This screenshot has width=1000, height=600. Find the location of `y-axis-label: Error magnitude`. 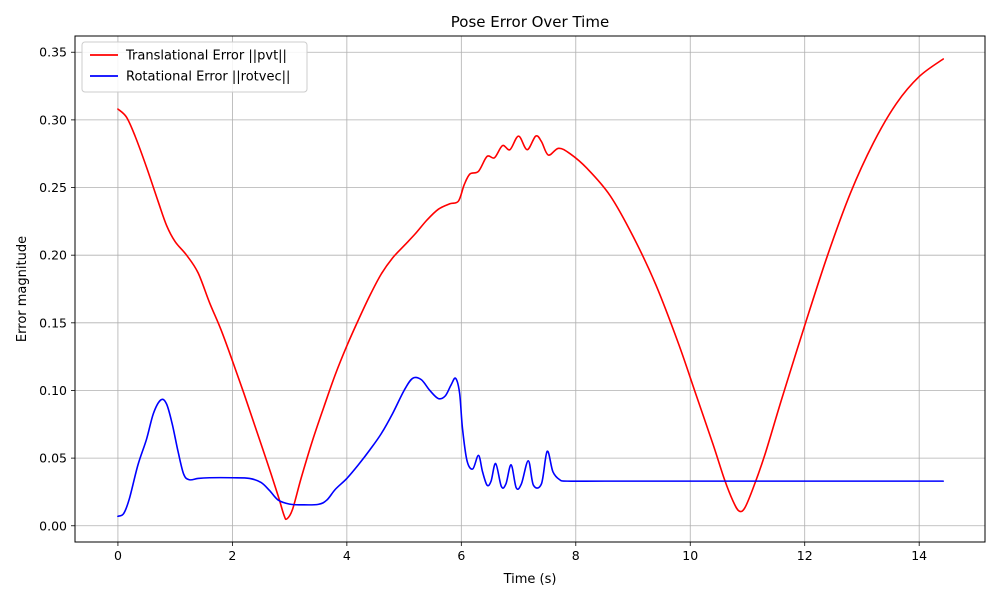

y-axis-label: Error magnitude is located at coordinates (22, 289).